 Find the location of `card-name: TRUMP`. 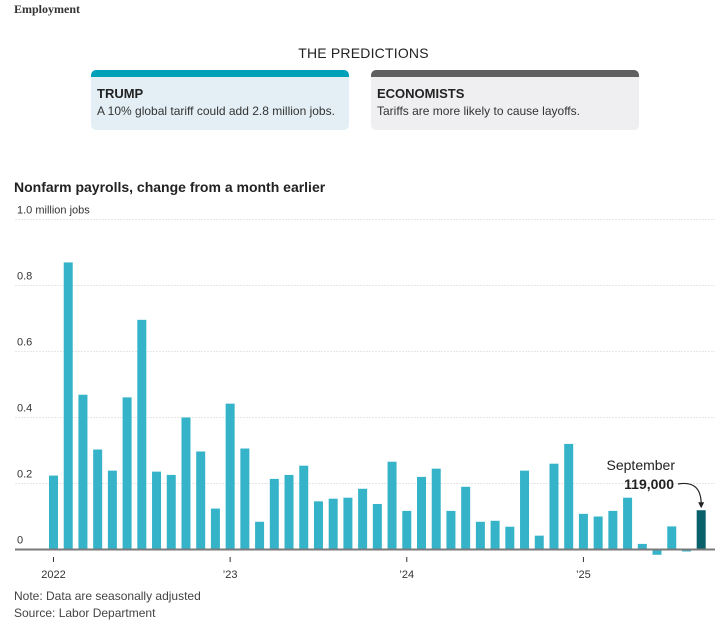

card-name: TRUMP is located at coordinates (120, 93).